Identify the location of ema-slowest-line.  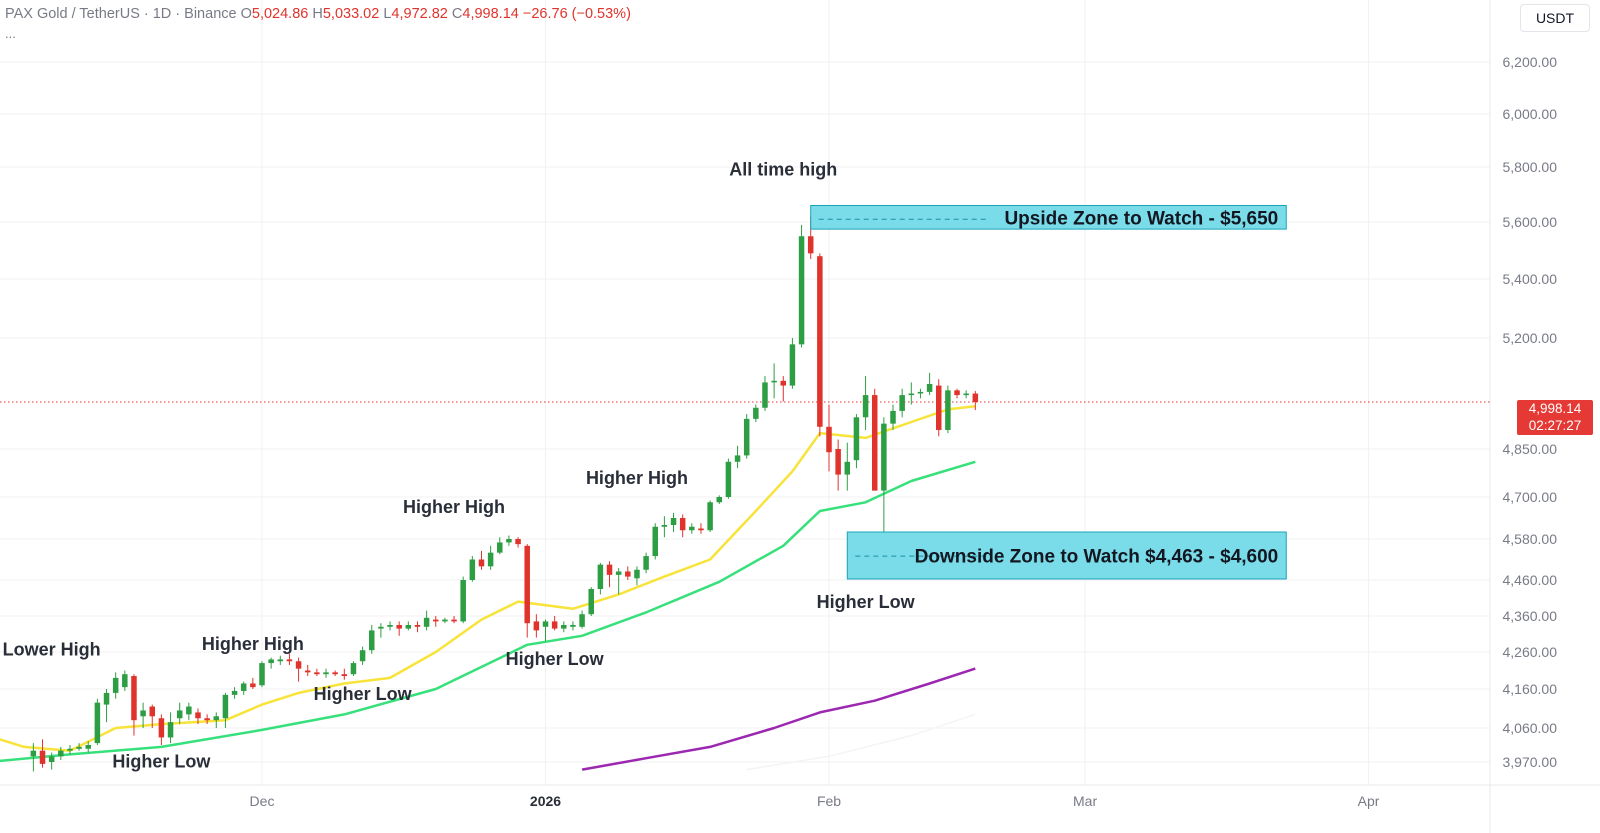
(861, 742).